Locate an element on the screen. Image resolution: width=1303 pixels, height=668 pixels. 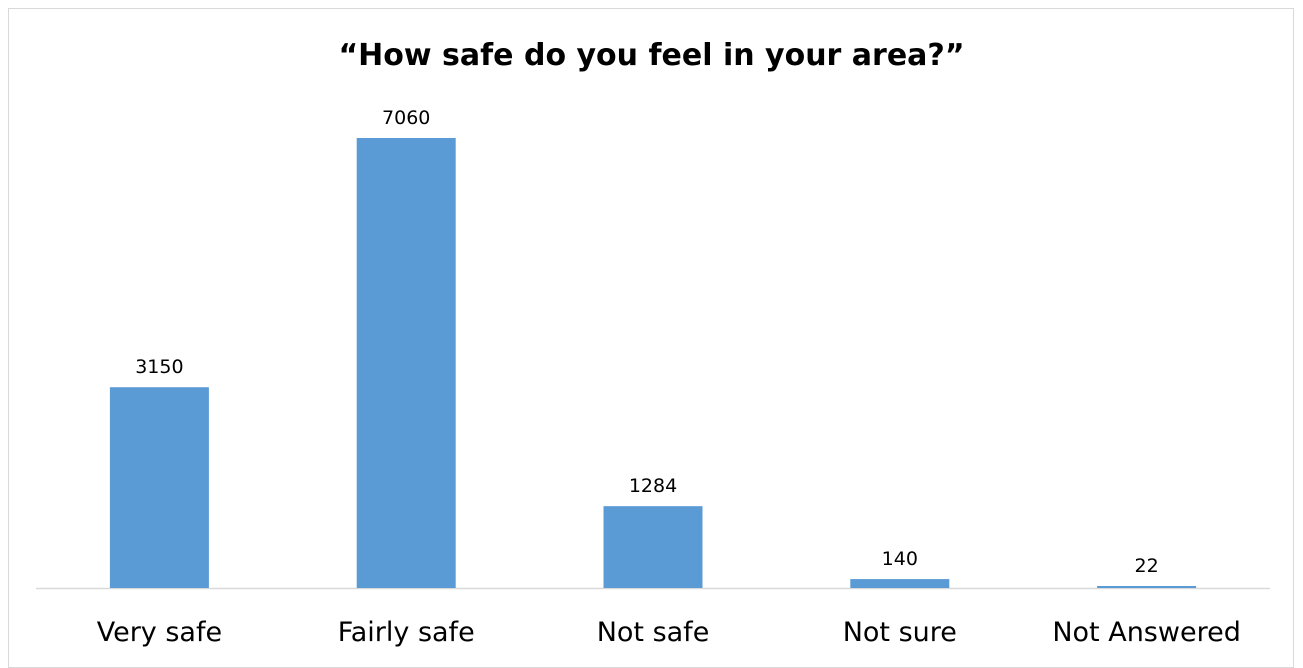
category-label: Not Answered is located at coordinates (1146, 632).